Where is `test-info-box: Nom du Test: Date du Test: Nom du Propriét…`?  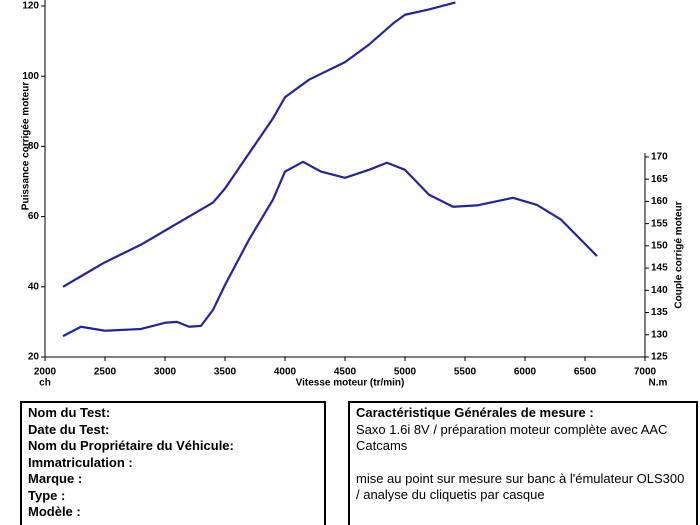 test-info-box: Nom du Test: Date du Test: Nom du Propriét… is located at coordinates (173, 463).